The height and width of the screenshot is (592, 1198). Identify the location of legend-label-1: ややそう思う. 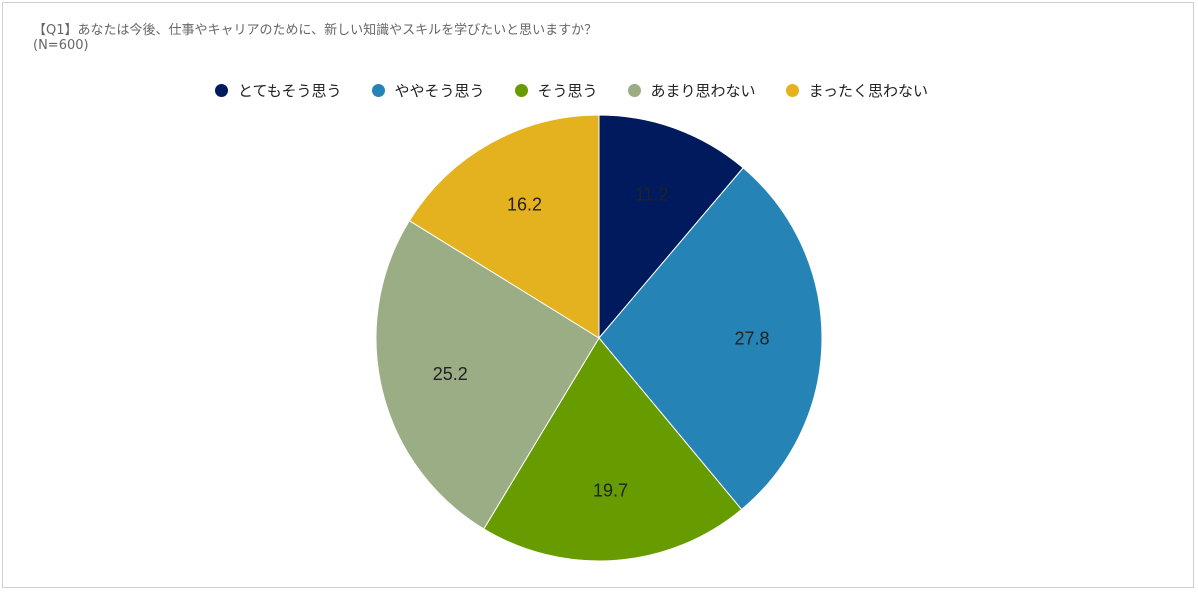
(439, 91).